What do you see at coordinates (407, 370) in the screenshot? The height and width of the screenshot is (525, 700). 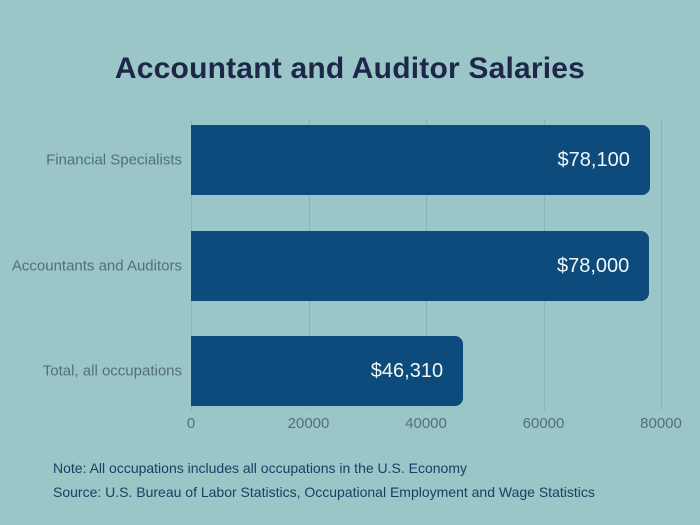 I see `bar-value-label: $46,310` at bounding box center [407, 370].